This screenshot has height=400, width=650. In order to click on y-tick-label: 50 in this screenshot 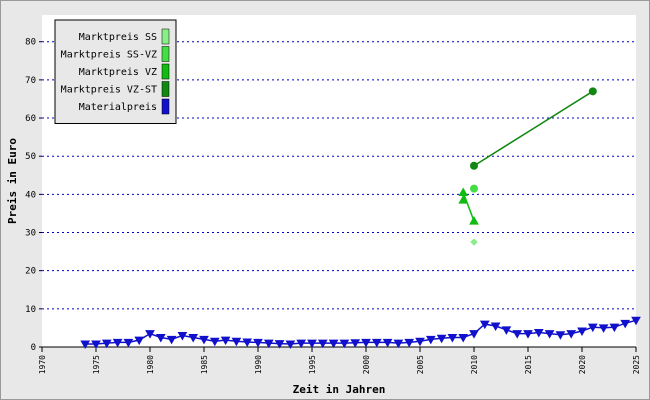, I will do `click(30, 157)`.